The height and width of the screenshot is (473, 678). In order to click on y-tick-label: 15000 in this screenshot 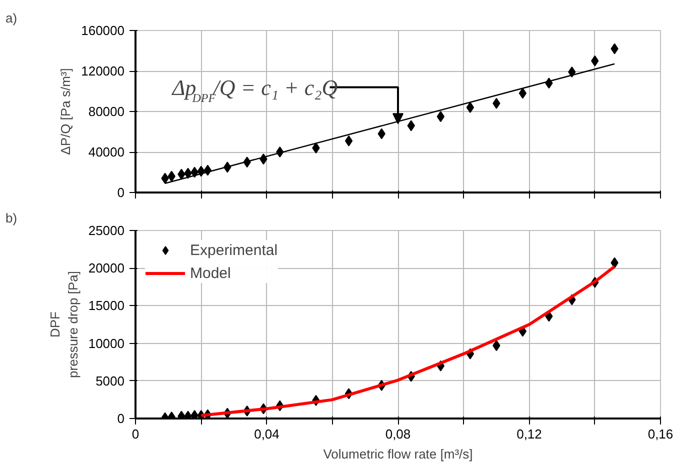, I will do `click(106, 306)`.